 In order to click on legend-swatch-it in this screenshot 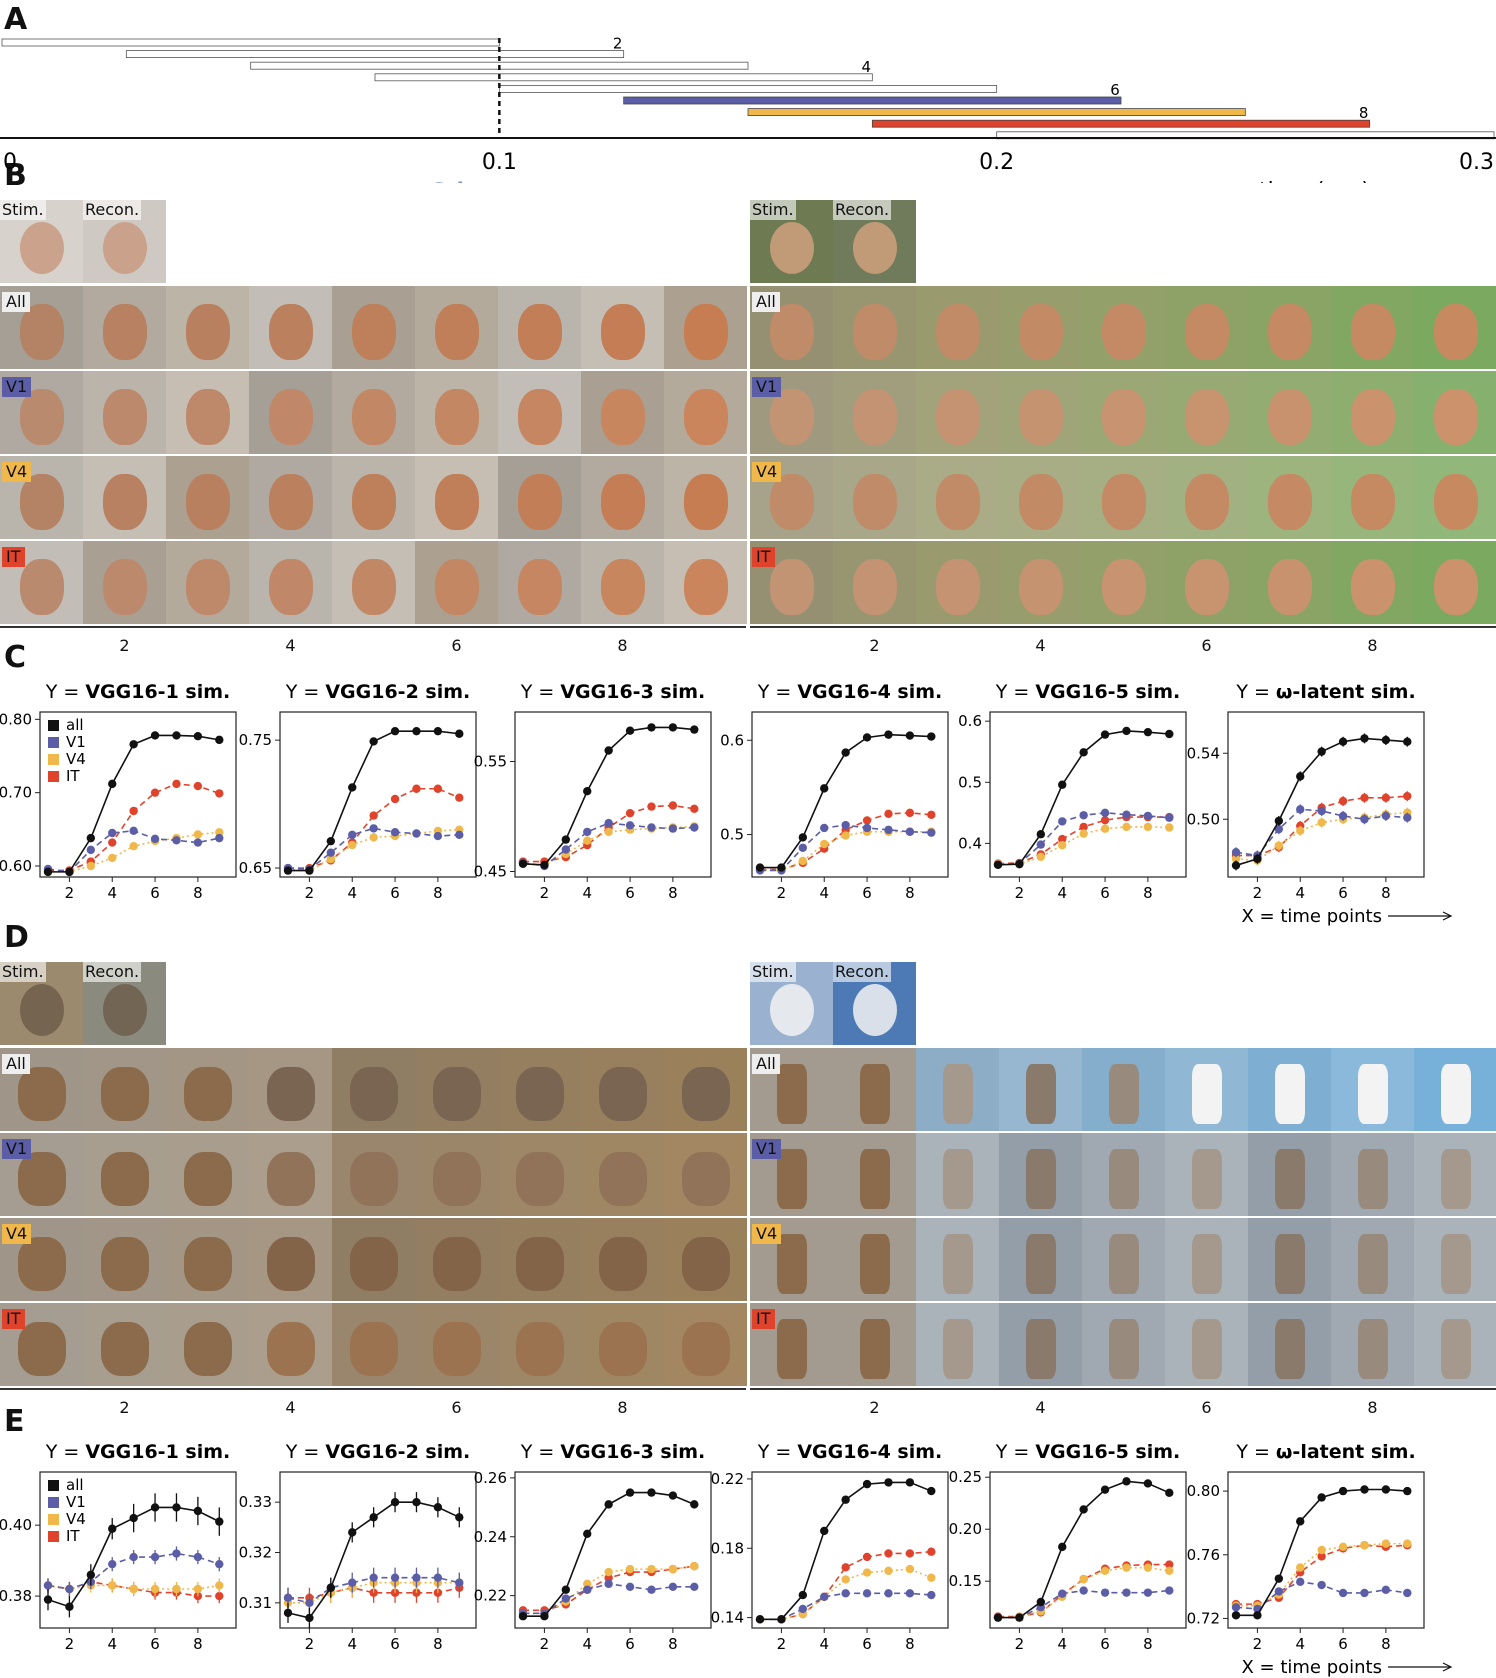, I will do `click(53, 776)`.